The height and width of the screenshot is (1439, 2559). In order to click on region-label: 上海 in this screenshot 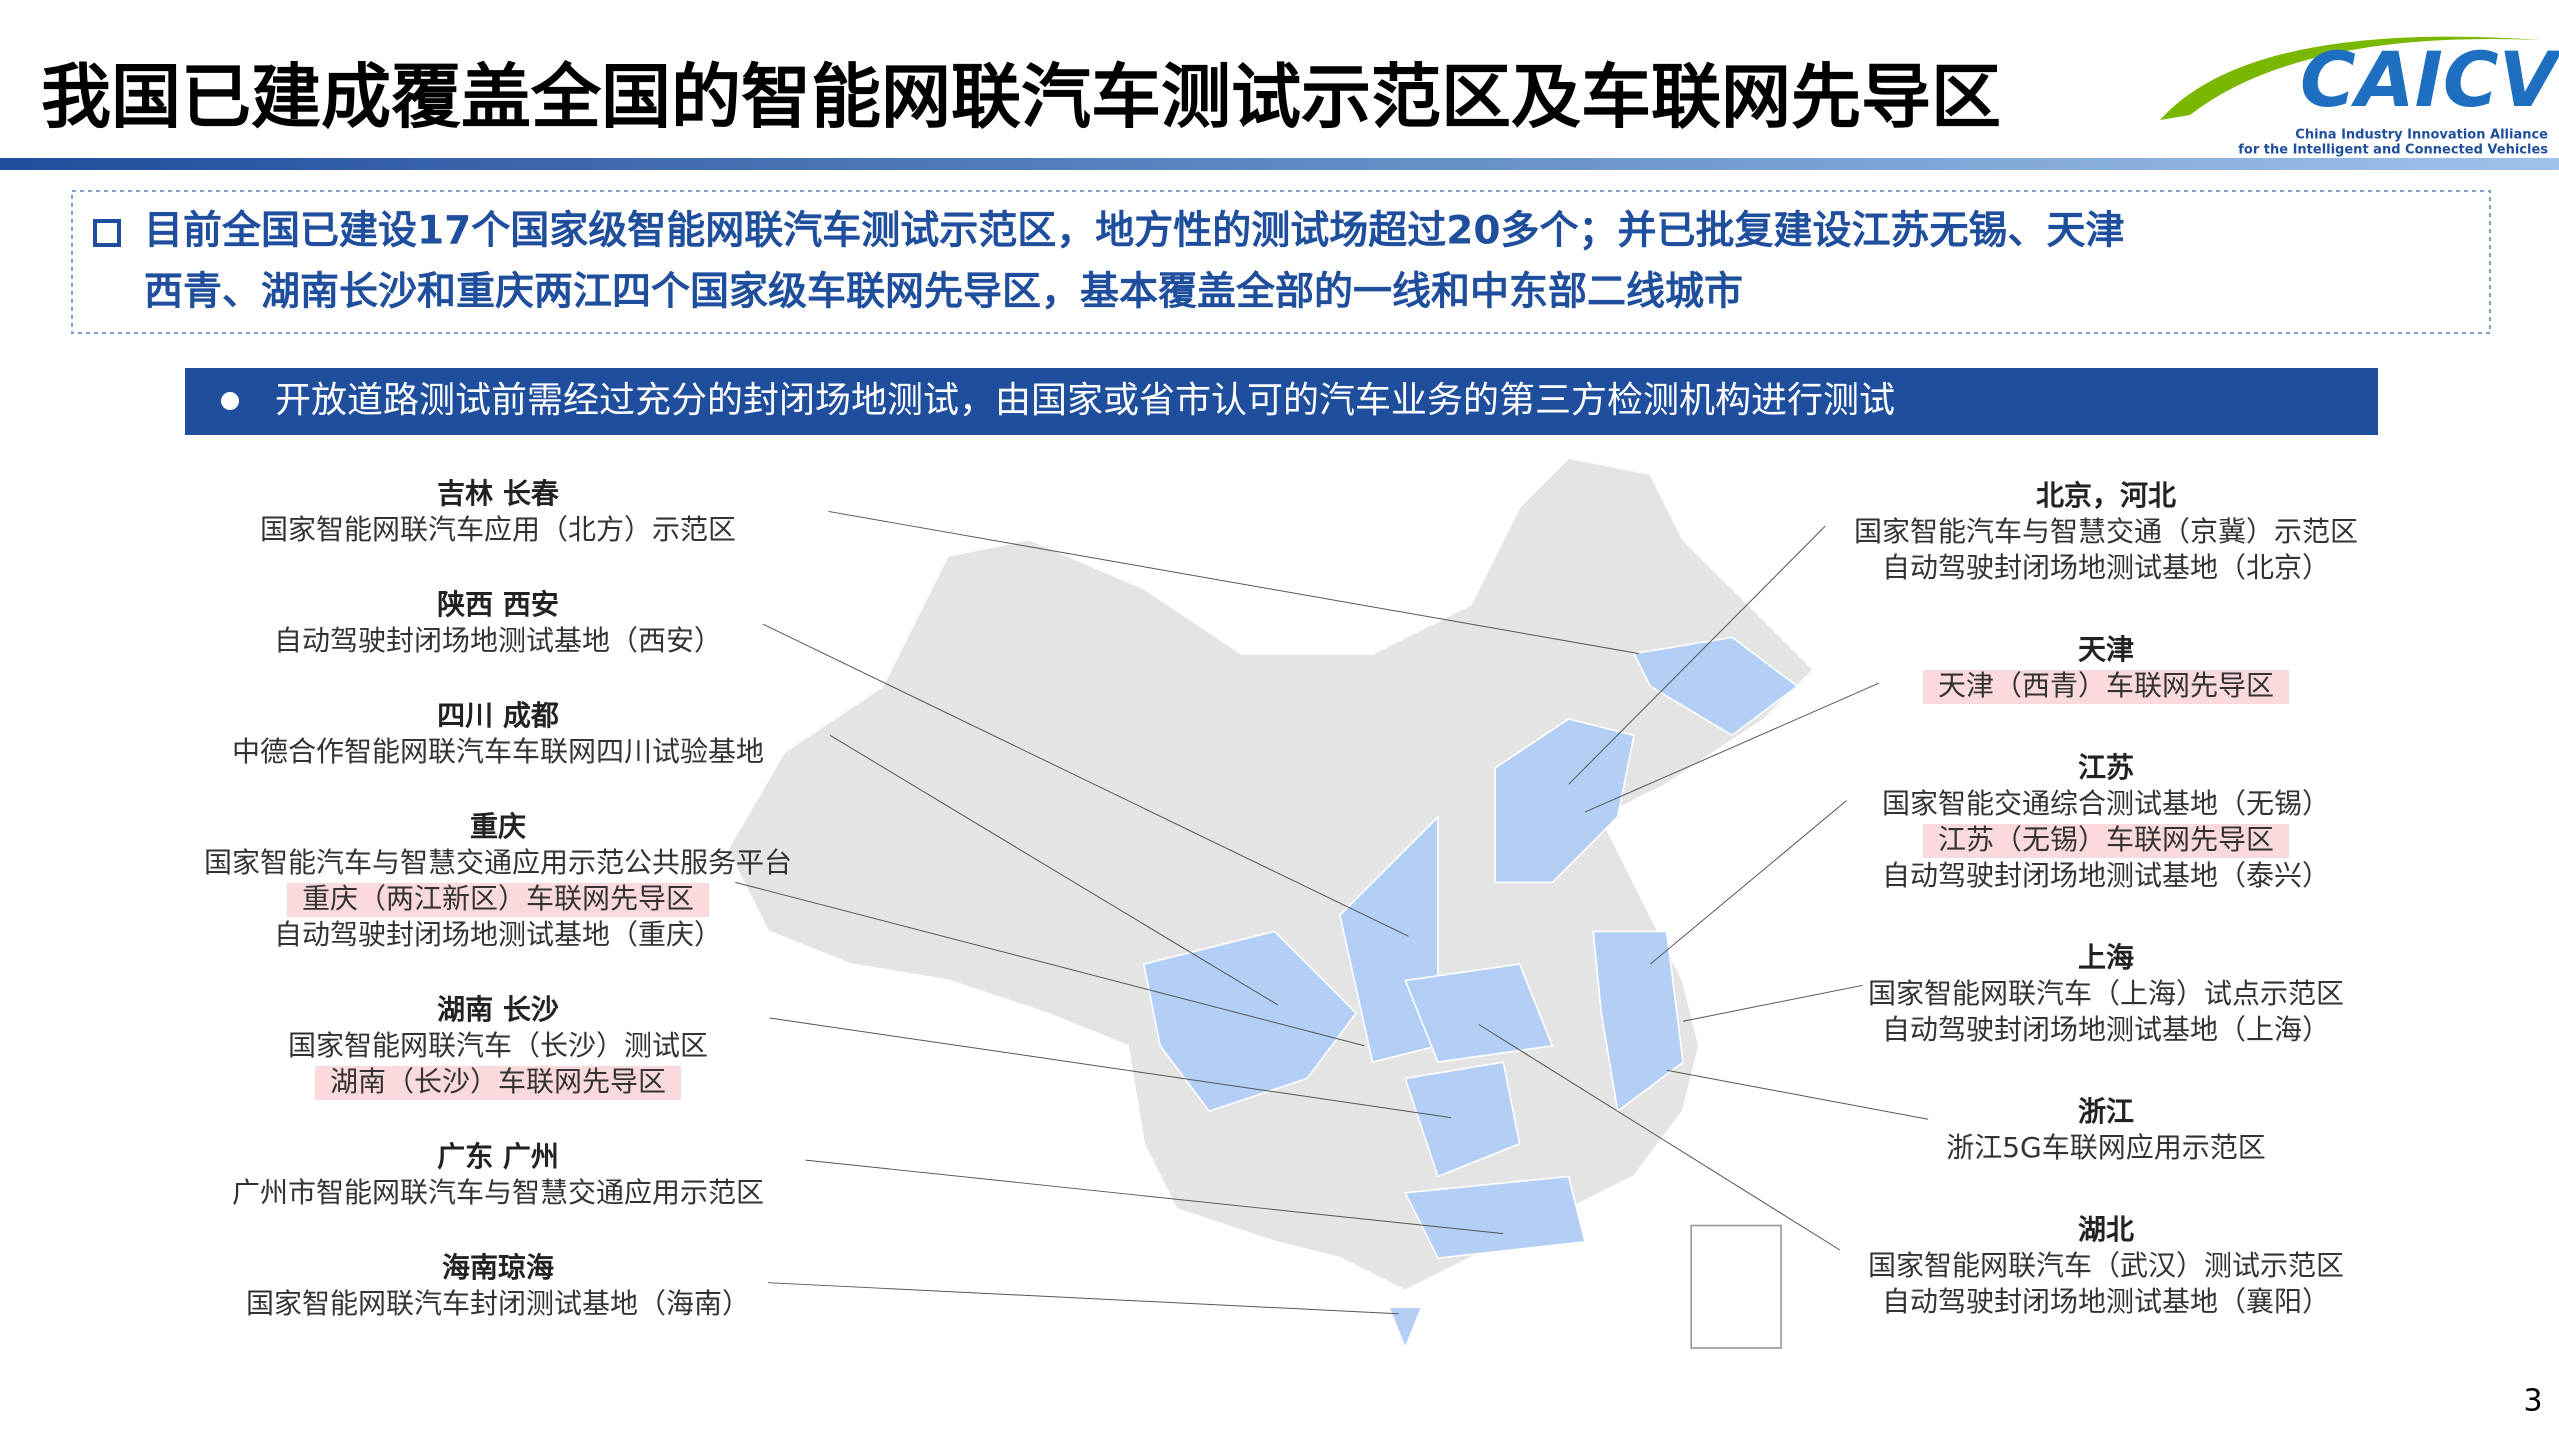, I will do `click(2106, 957)`.